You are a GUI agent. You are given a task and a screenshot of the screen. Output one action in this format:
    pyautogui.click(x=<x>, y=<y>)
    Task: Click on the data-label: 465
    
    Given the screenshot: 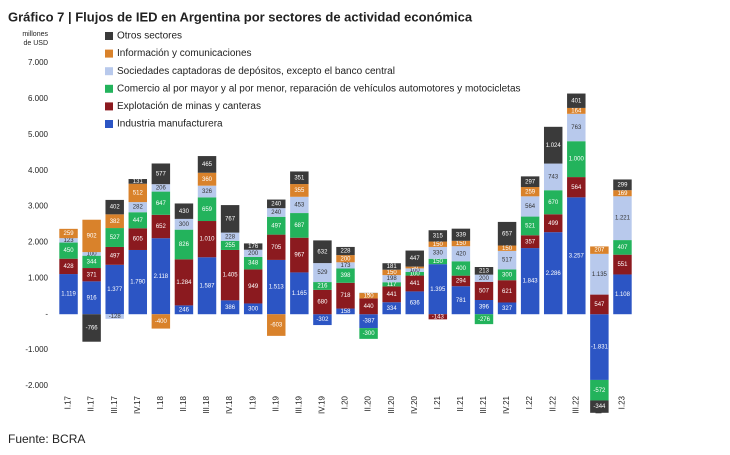 What is the action you would take?
    pyautogui.click(x=207, y=165)
    